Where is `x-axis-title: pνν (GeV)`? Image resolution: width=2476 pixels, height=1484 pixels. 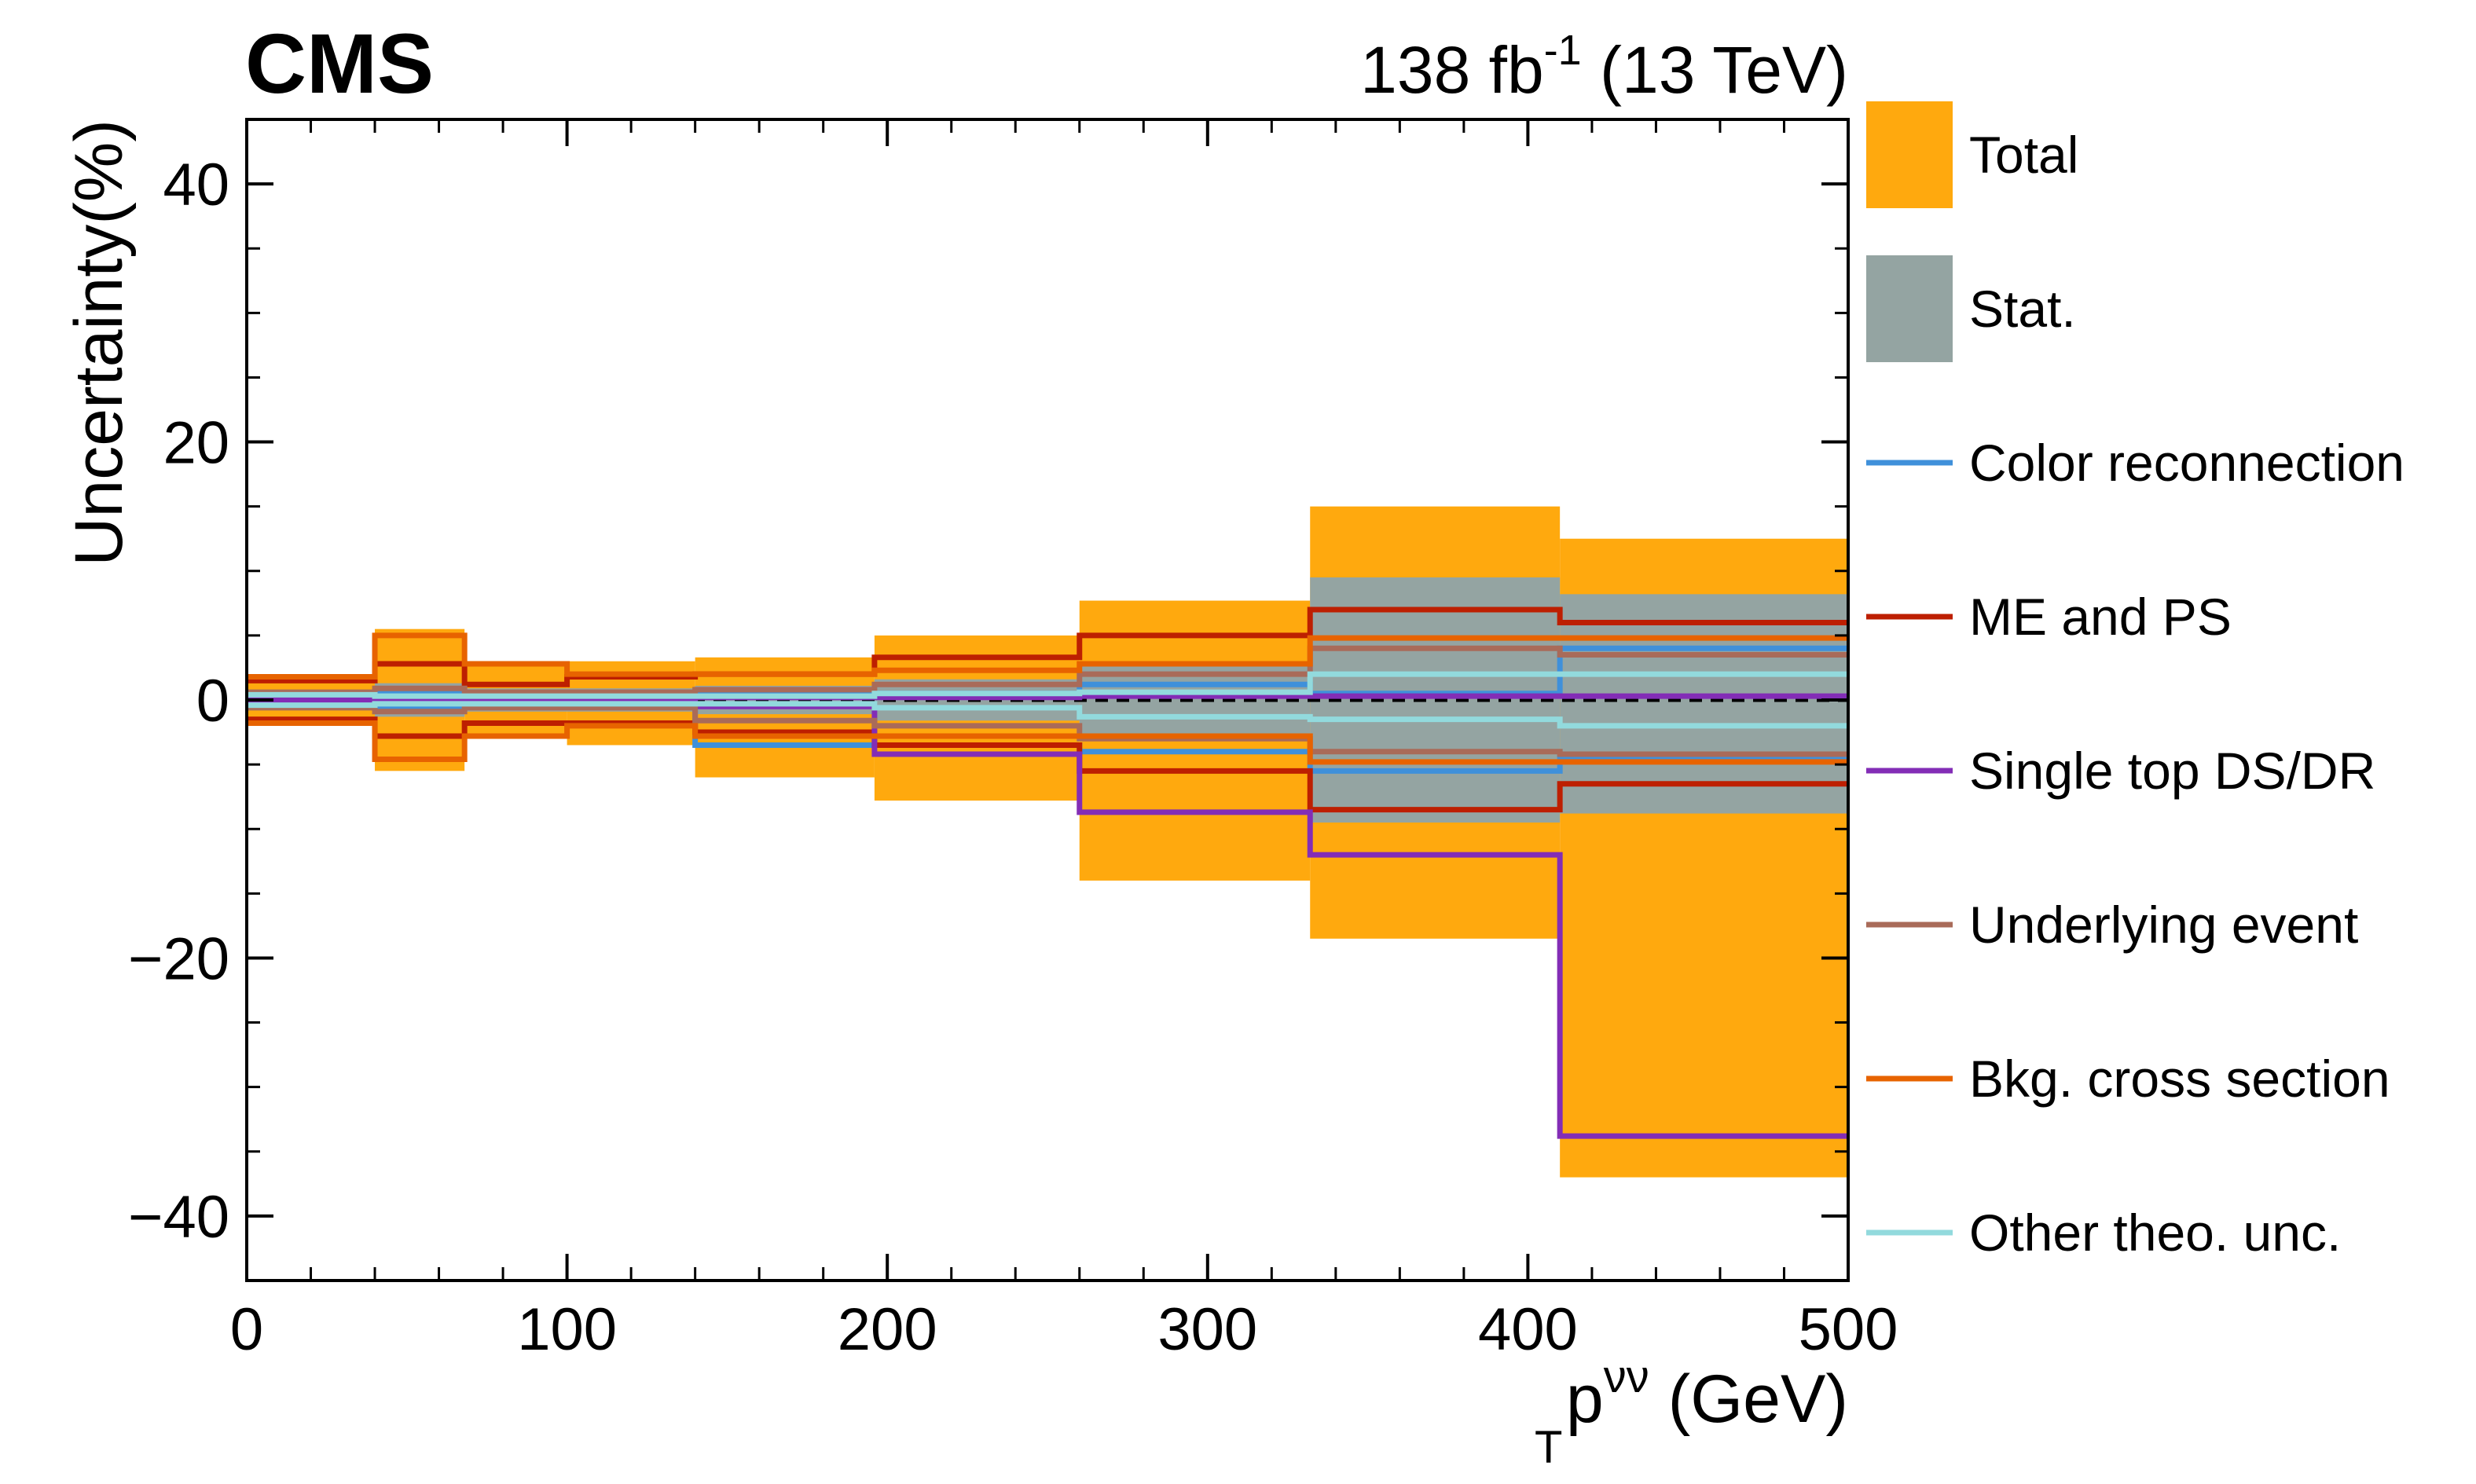
x-axis-title: pνν (GeV) is located at coordinates (1707, 1384).